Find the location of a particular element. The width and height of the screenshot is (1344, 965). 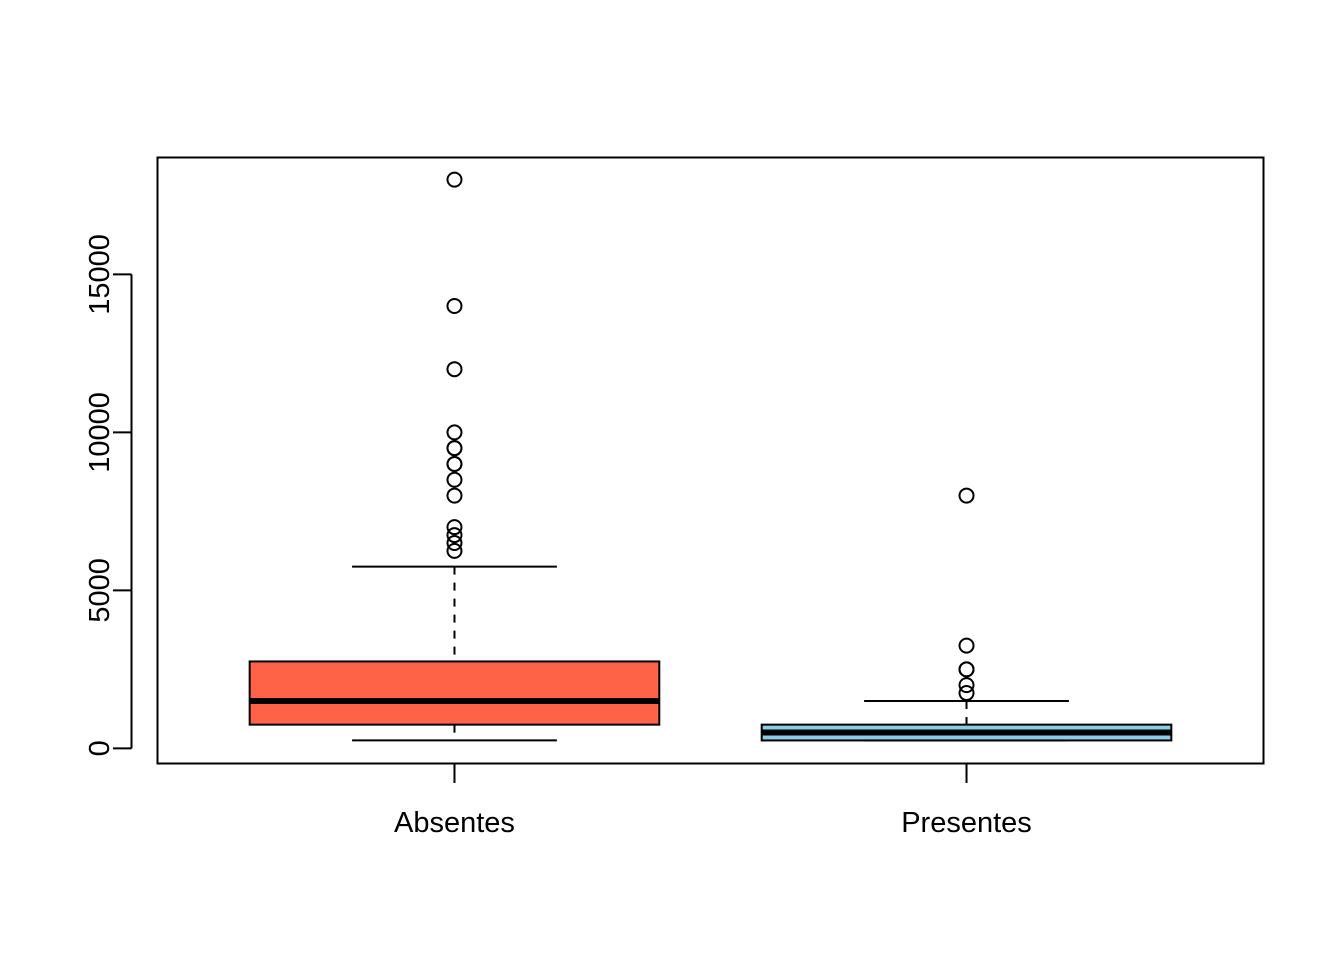

box-group-presentes is located at coordinates (966, 614).